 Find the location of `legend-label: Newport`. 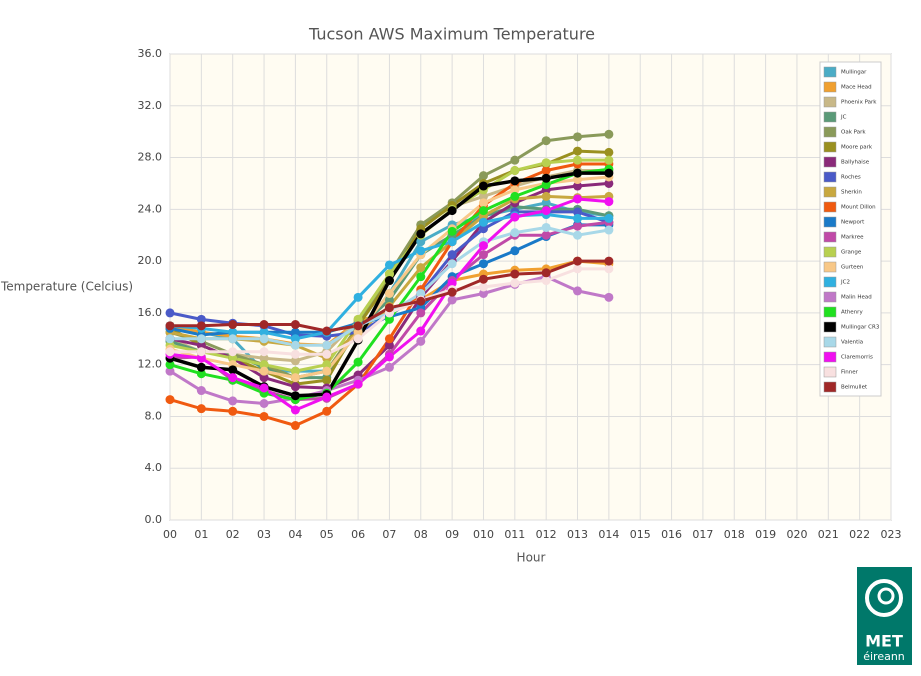

legend-label: Newport is located at coordinates (853, 223).